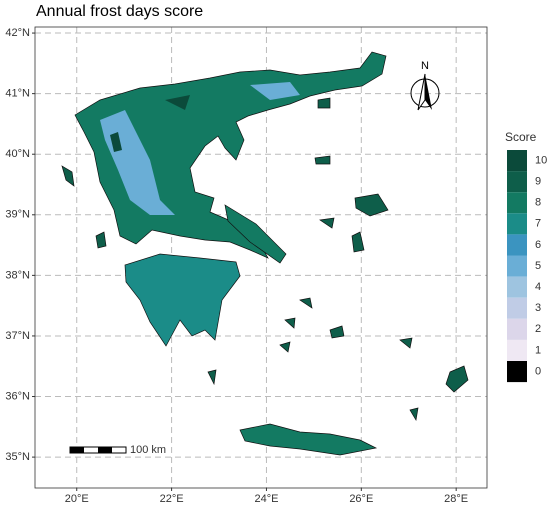  Describe the element at coordinates (182, 300) in the screenshot. I see `peloponnese` at that location.